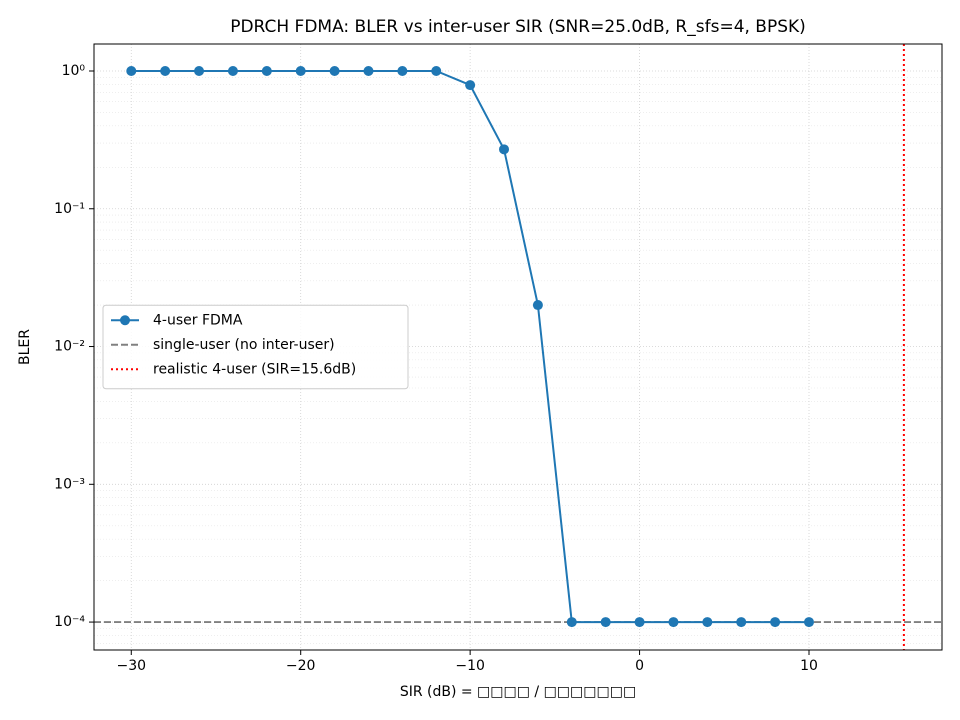  I want to click on legend-label: realistic 4-user (SIR=15.6dB), so click(254, 369).